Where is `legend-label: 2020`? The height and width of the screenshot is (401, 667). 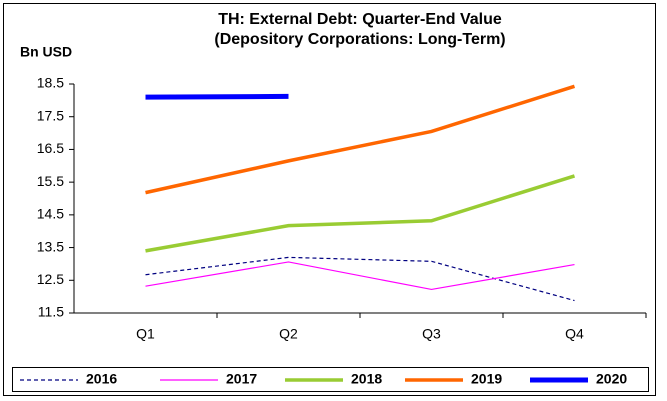
legend-label: 2020 is located at coordinates (611, 379).